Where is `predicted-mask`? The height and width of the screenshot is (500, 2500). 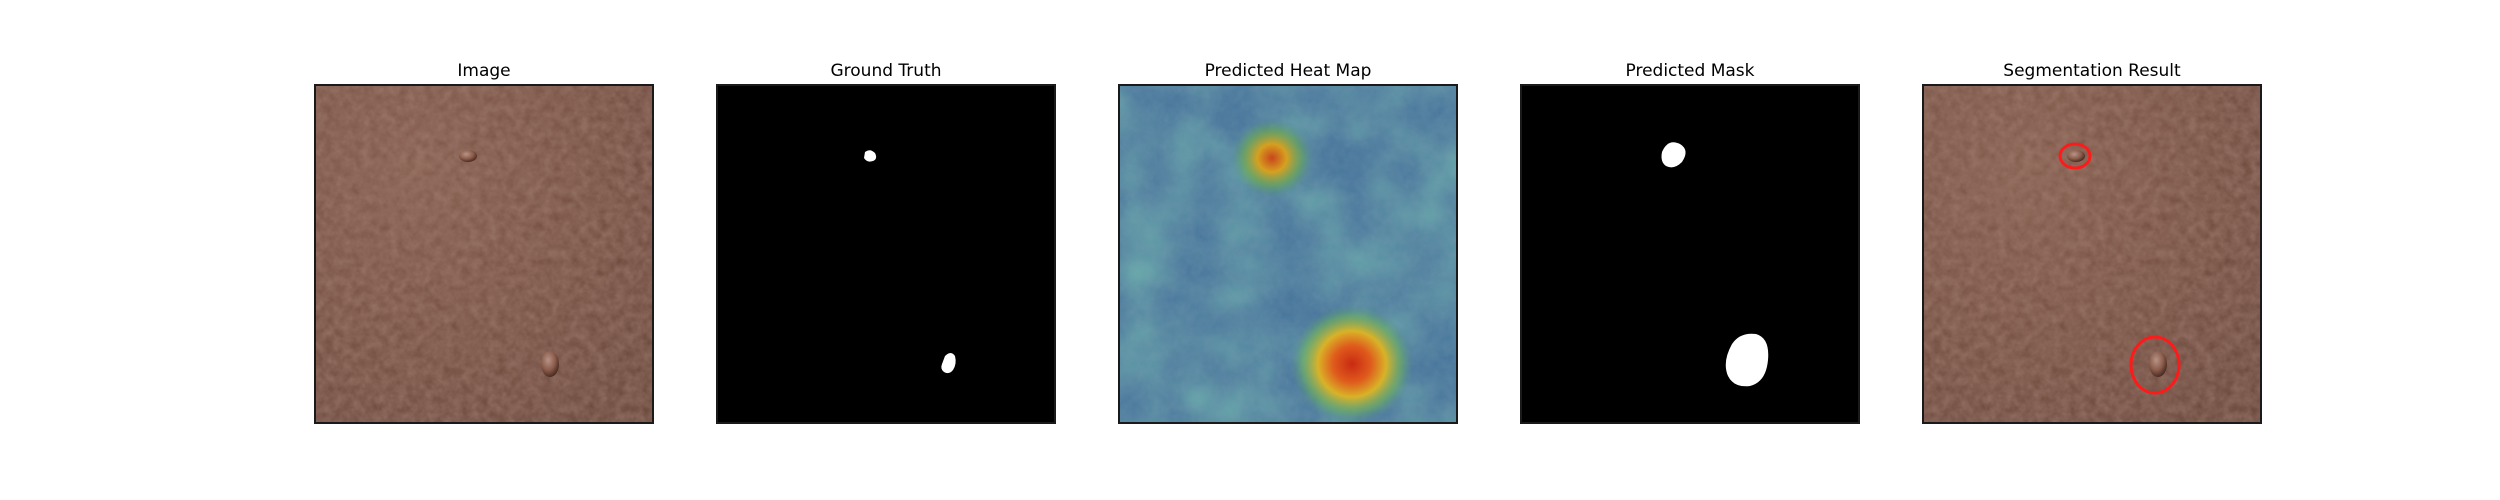
predicted-mask is located at coordinates (1690, 254).